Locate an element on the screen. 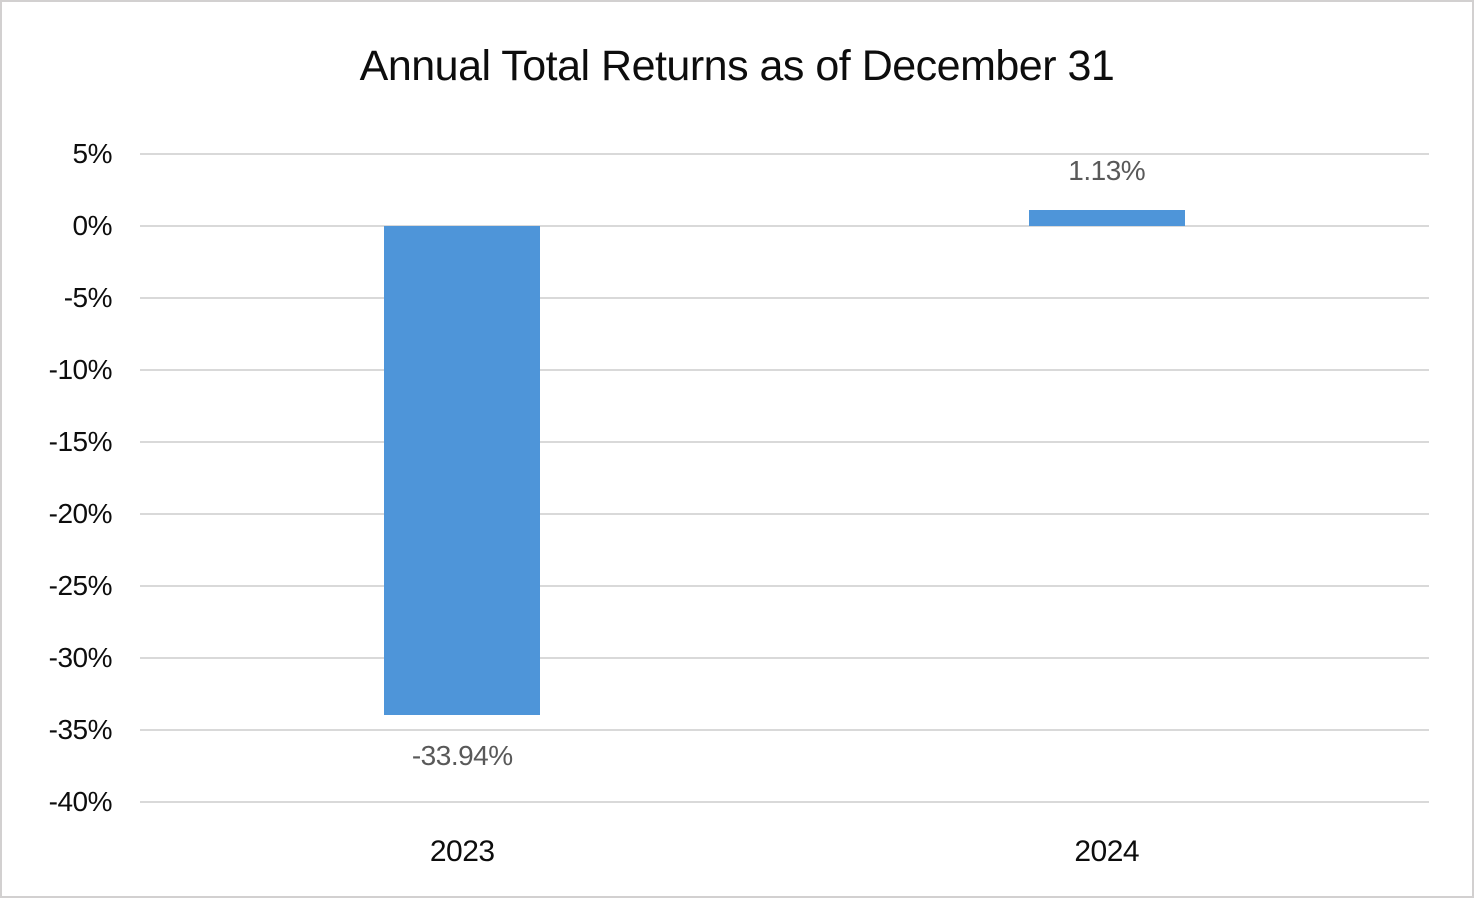 This screenshot has width=1474, height=898. y-axis-tick-label: -30% is located at coordinates (80, 657).